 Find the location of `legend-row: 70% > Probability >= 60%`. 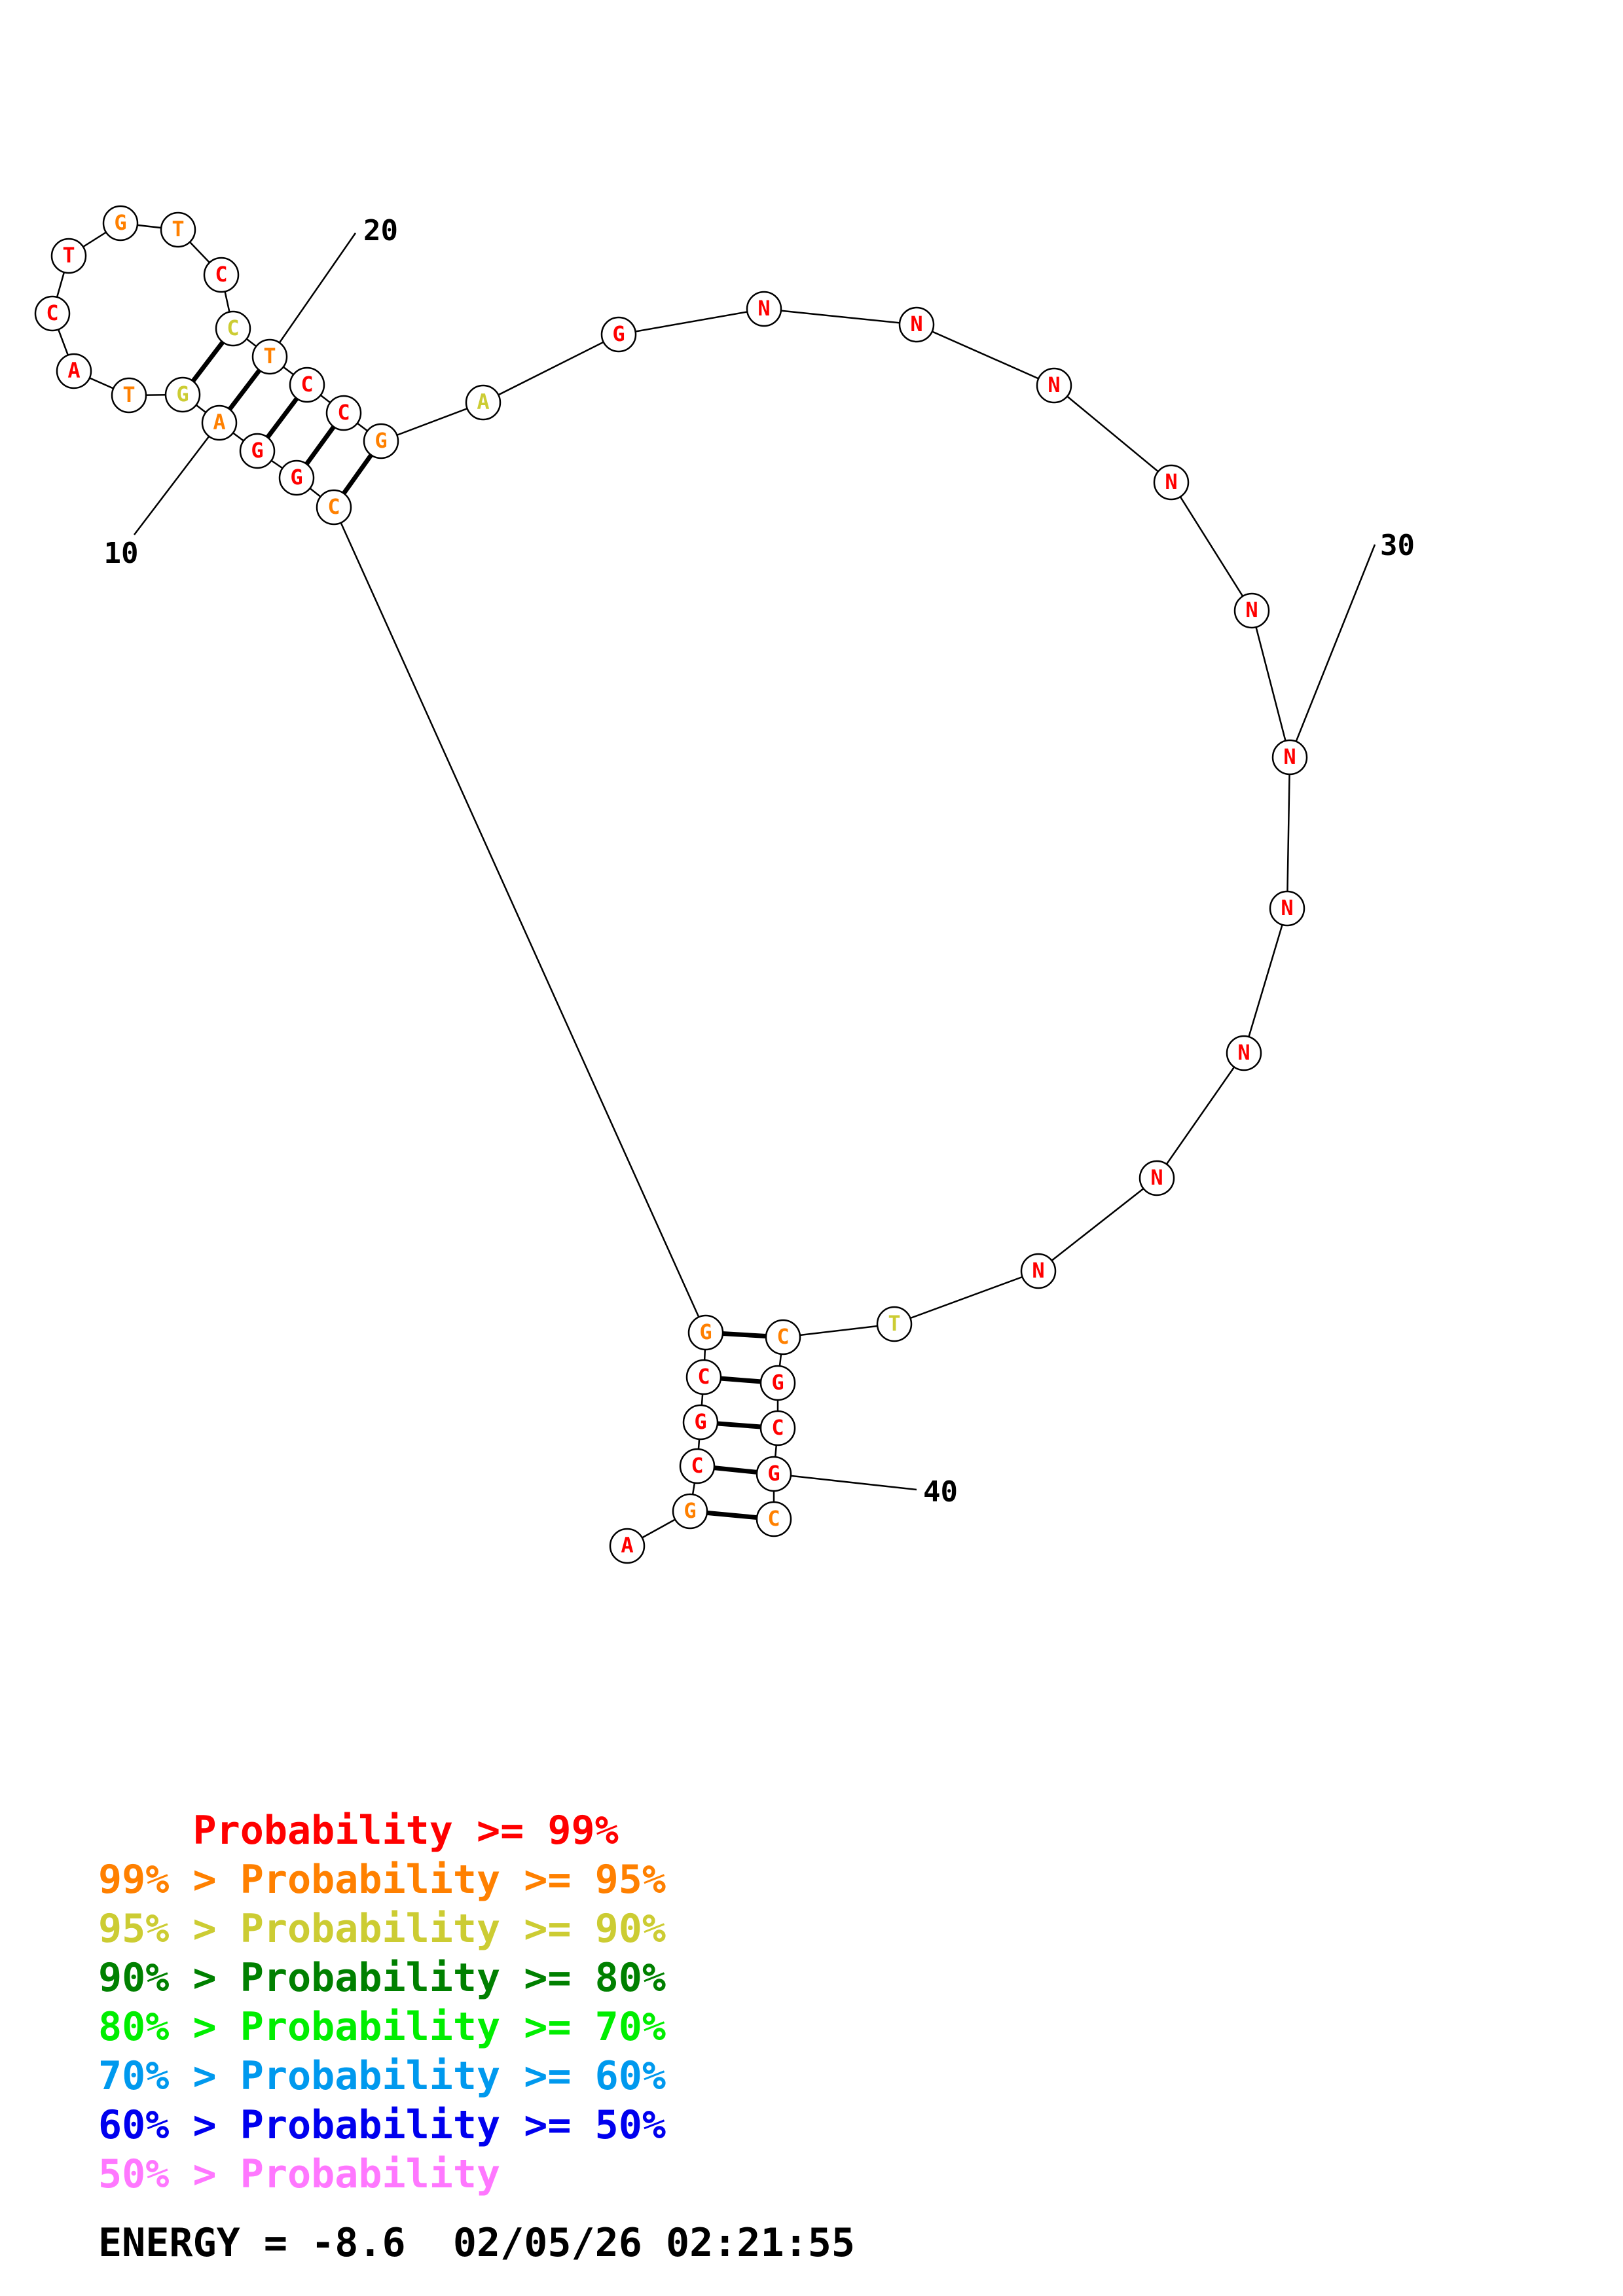

legend-row: 70% > Probability >= 60% is located at coordinates (382, 2076).